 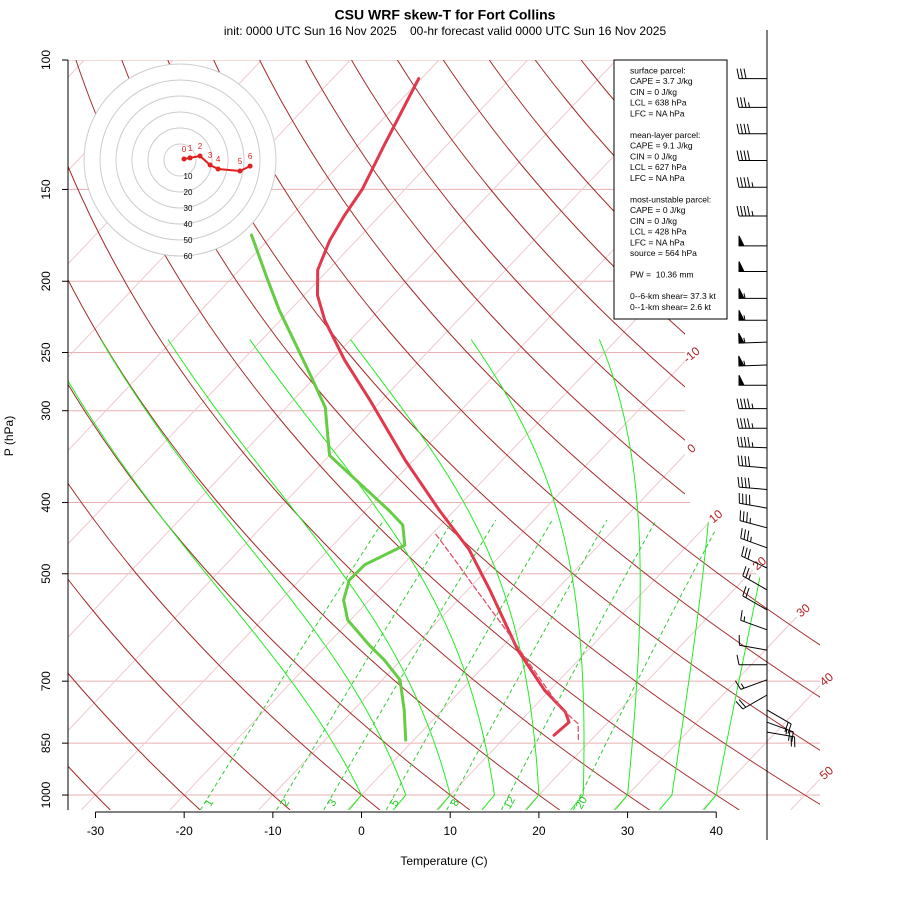 What do you see at coordinates (673, 296) in the screenshot?
I see `info-line: 0--6-km shear= 37.3 kt` at bounding box center [673, 296].